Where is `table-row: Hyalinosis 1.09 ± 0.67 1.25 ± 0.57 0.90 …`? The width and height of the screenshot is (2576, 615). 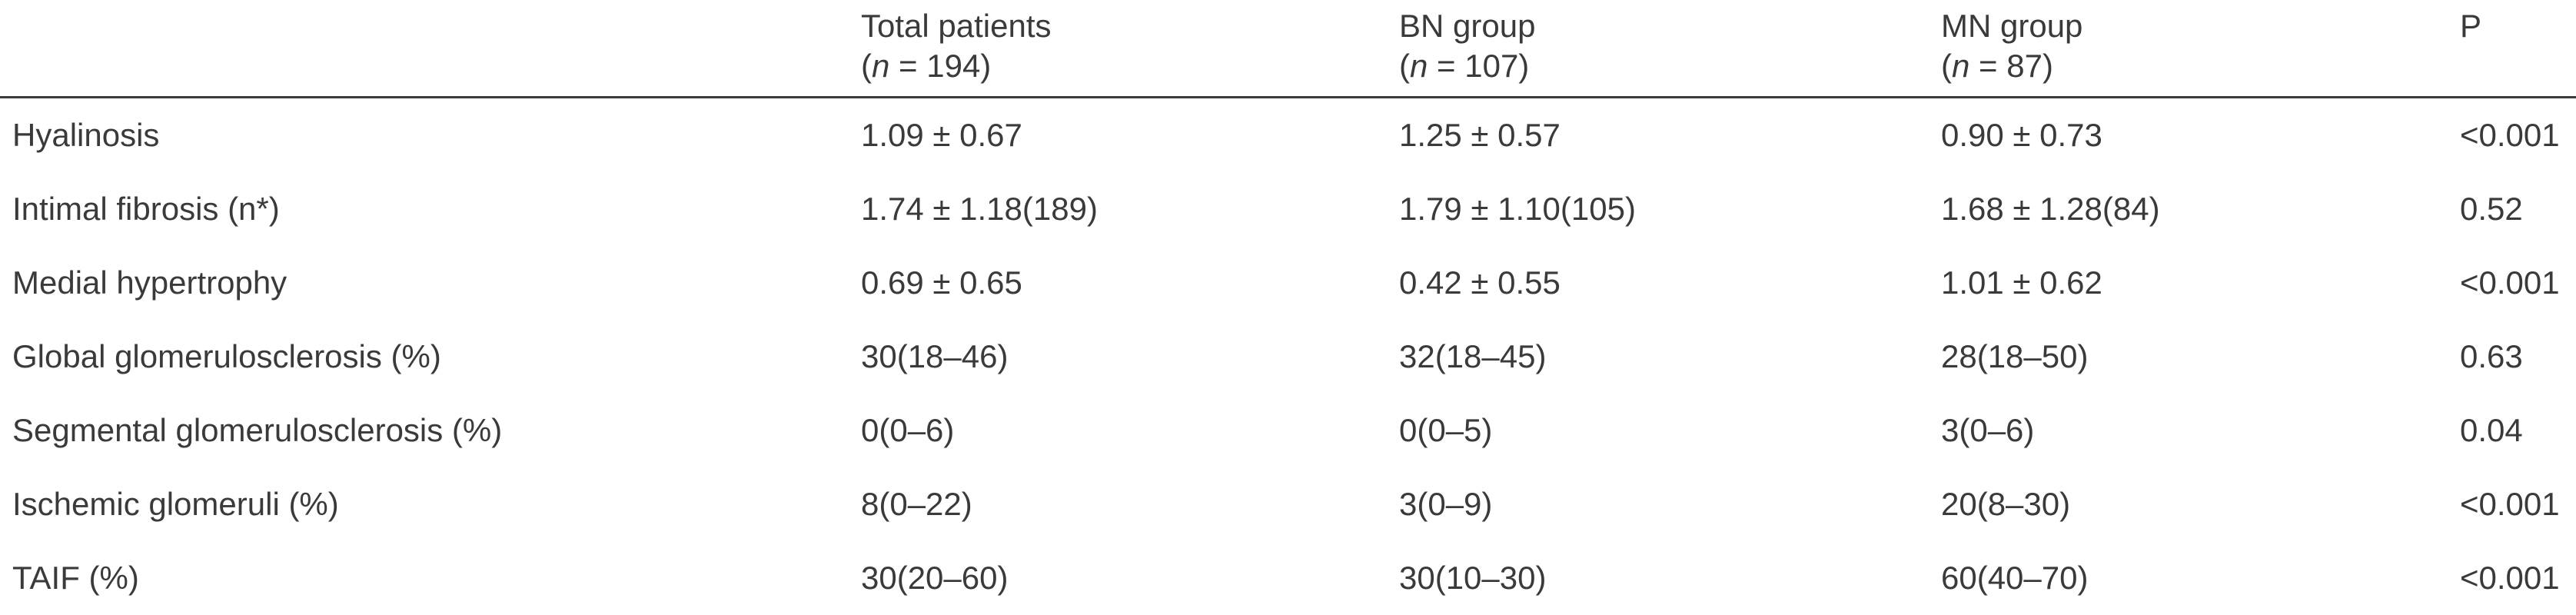
table-row: Hyalinosis 1.09 ± 0.67 1.25 ± 0.57 0.90 … is located at coordinates (1288, 135).